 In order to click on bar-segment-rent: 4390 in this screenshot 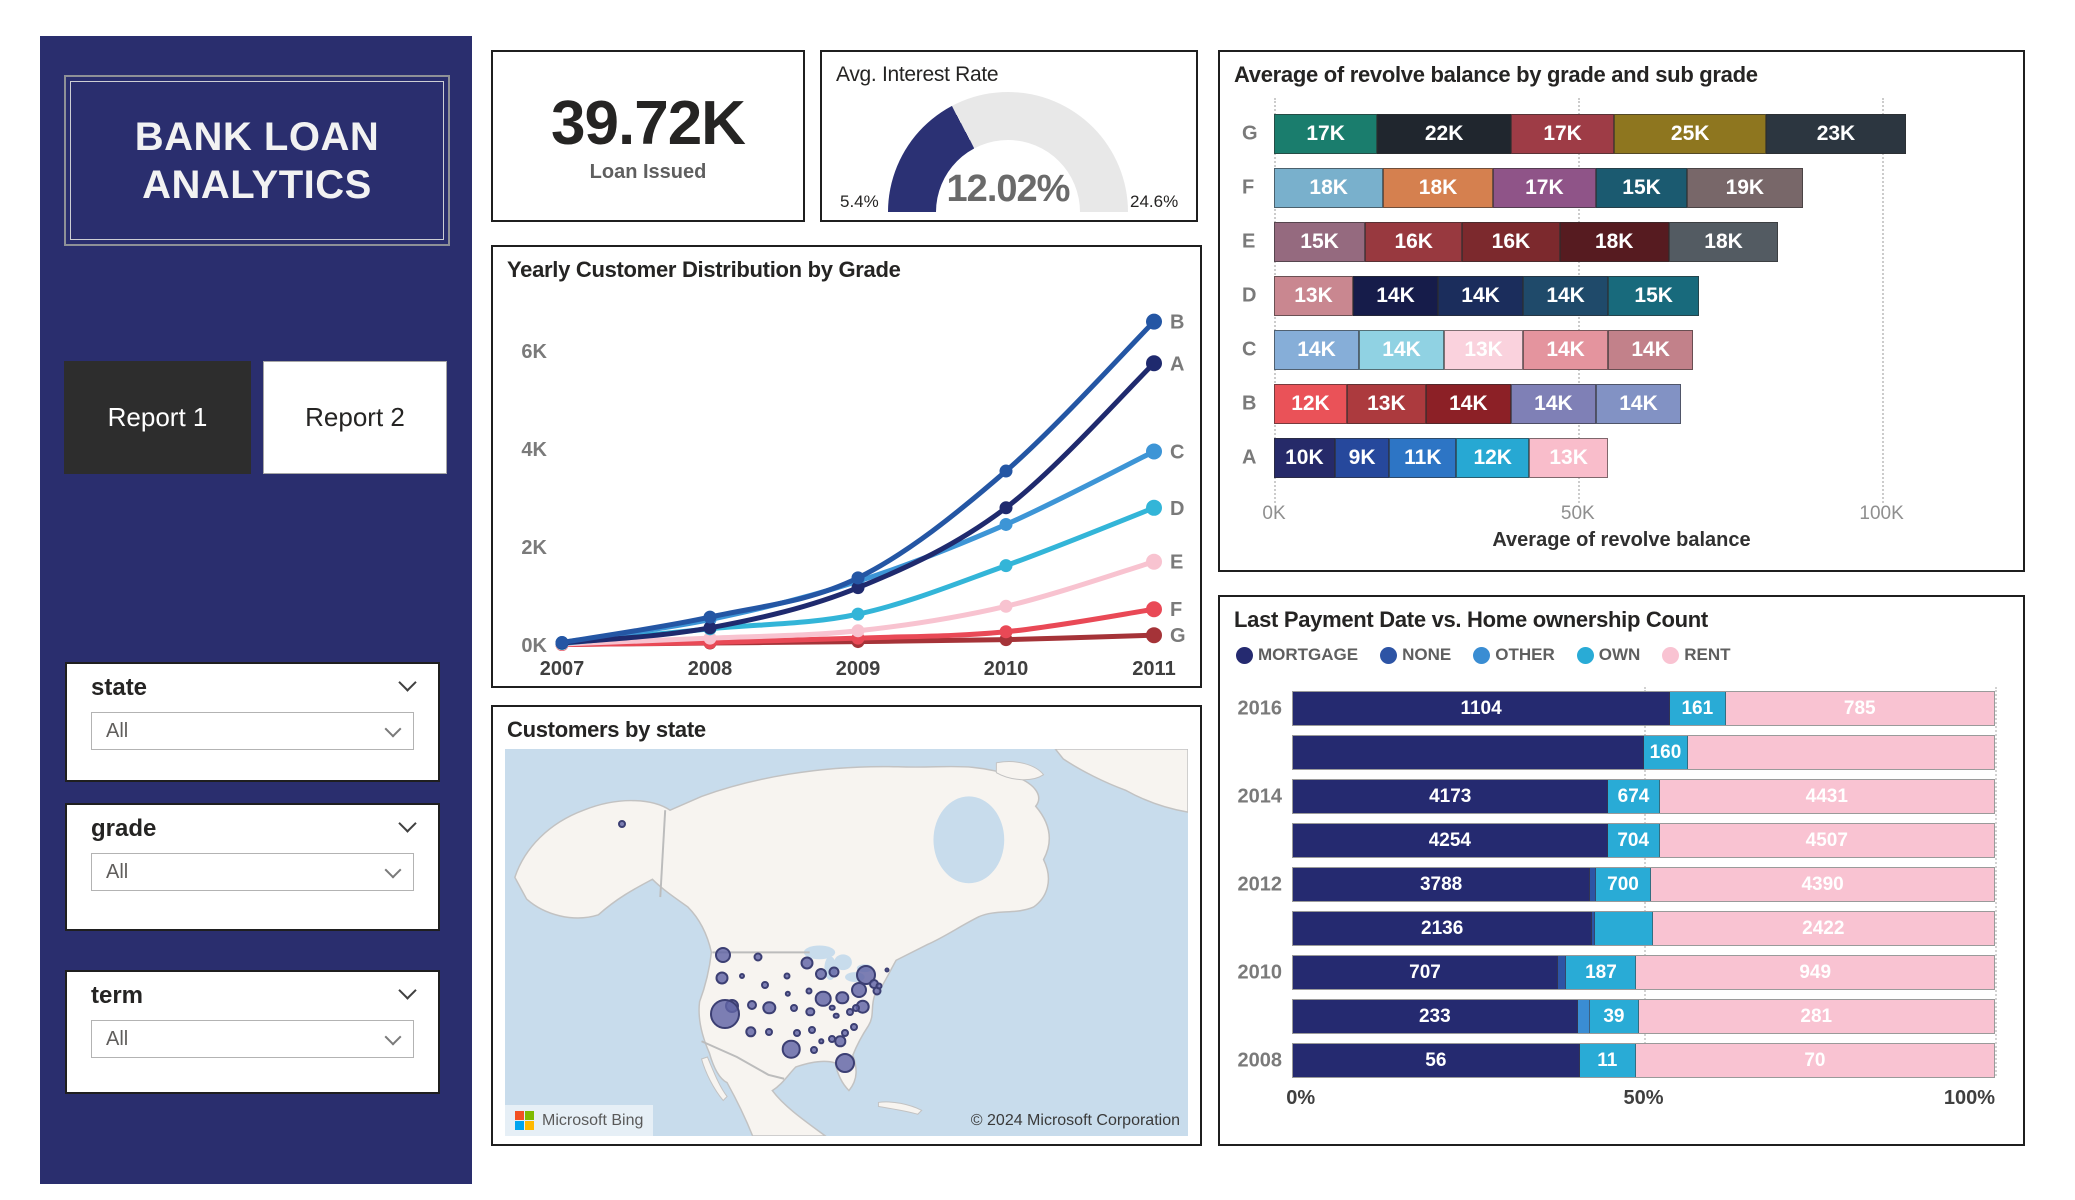, I will do `click(1822, 884)`.